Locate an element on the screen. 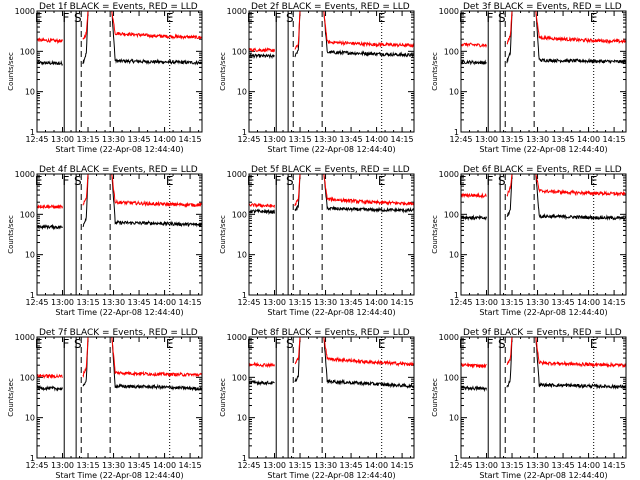 This screenshot has width=640, height=480. y-tick-label: 10 is located at coordinates (242, 418).